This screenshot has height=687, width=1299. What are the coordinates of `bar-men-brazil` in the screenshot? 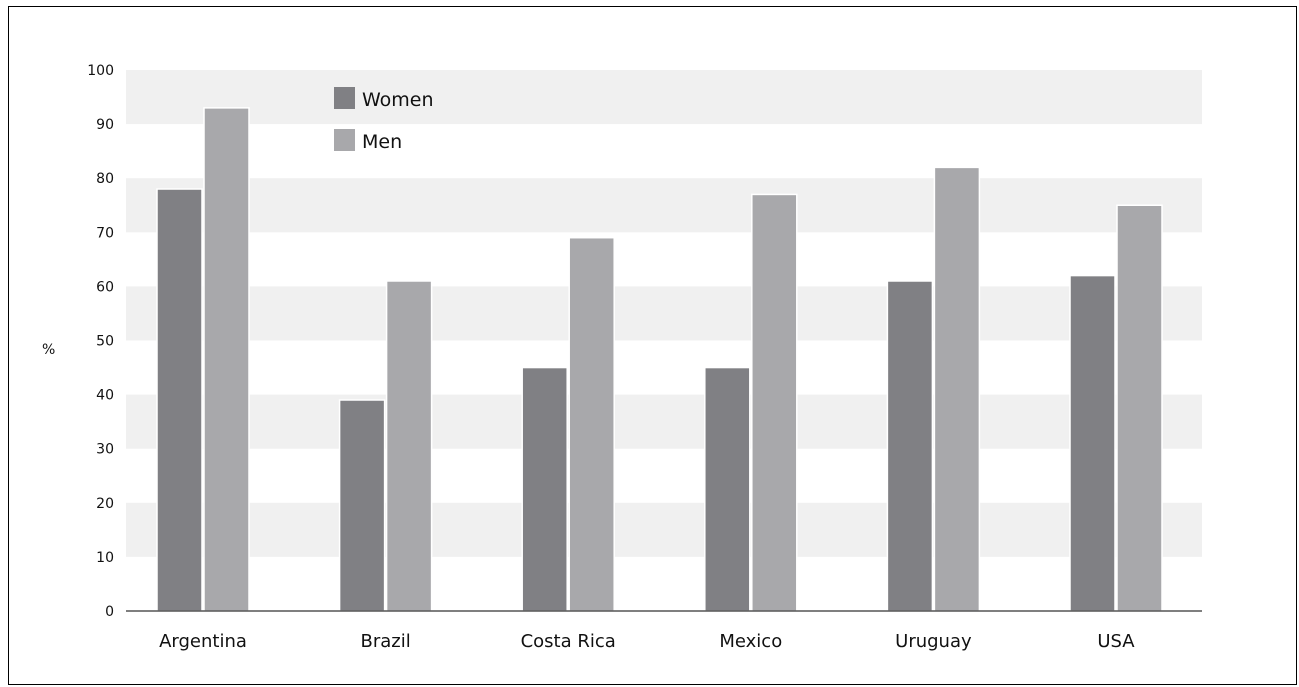 It's located at (409, 446).